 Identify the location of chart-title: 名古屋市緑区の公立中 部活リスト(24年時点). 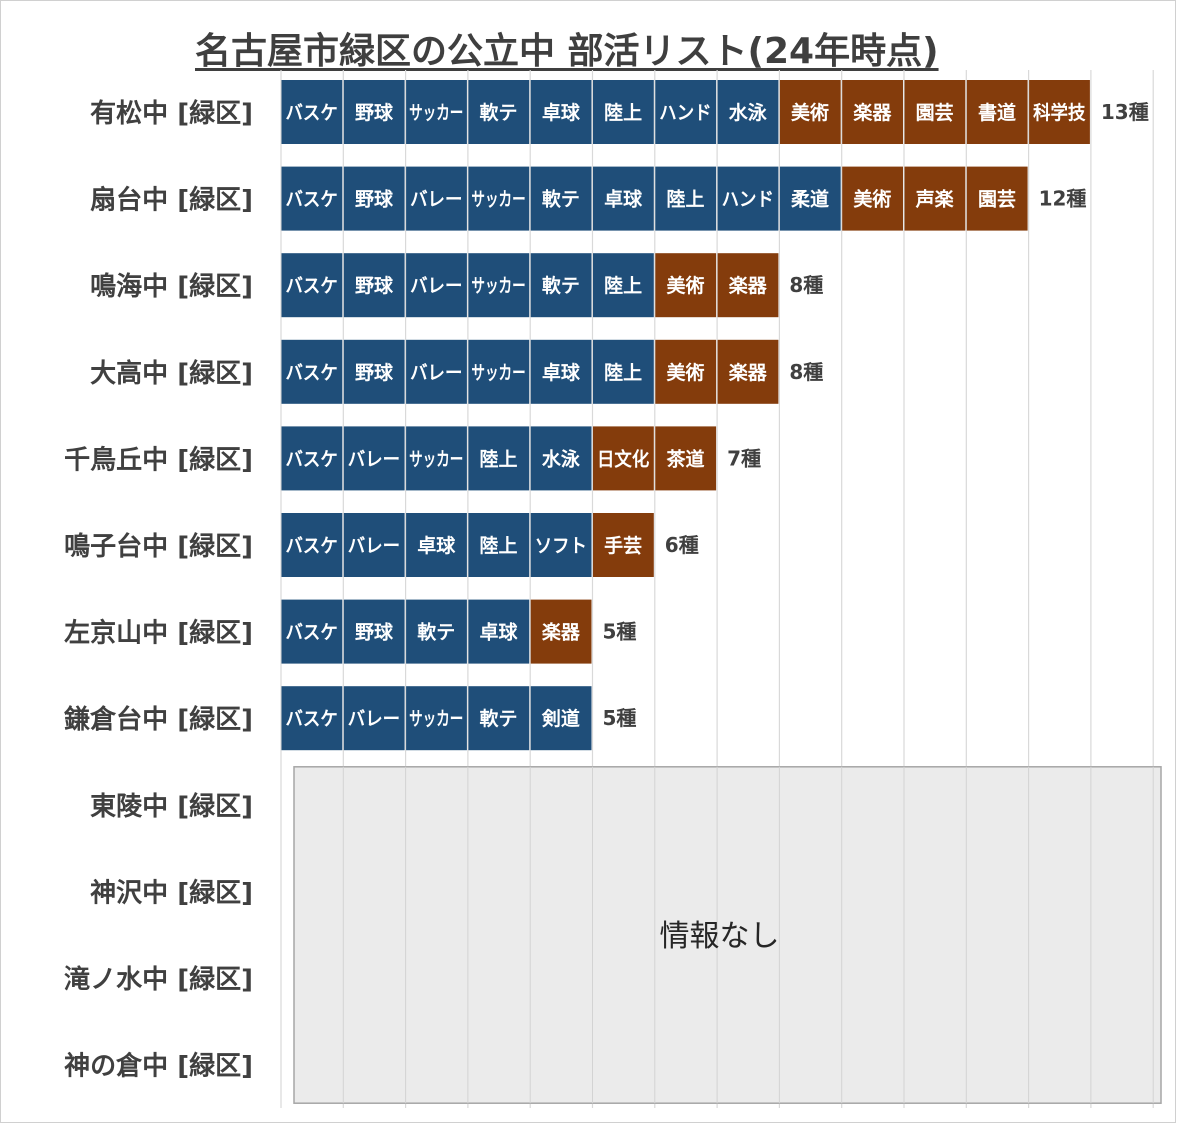
(567, 51).